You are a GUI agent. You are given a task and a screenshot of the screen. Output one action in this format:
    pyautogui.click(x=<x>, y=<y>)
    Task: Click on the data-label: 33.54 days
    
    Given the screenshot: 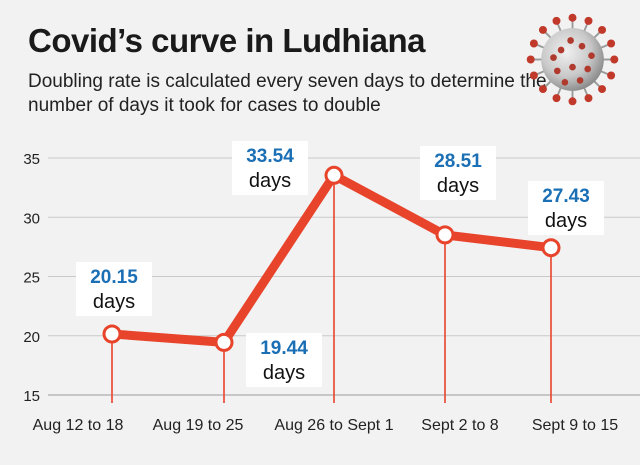 What is the action you would take?
    pyautogui.click(x=270, y=168)
    